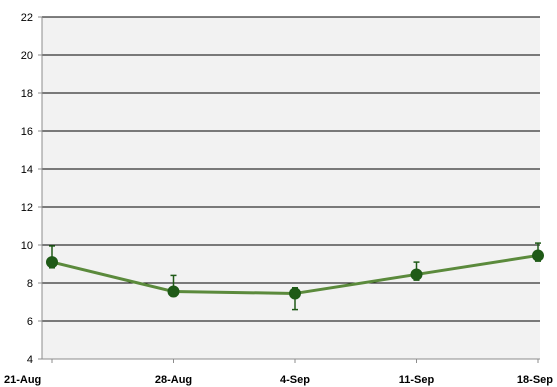 The height and width of the screenshot is (387, 557). I want to click on y-axis-ticks: 4 6 8 10 12 14 16 18 20 22, so click(31, 189).